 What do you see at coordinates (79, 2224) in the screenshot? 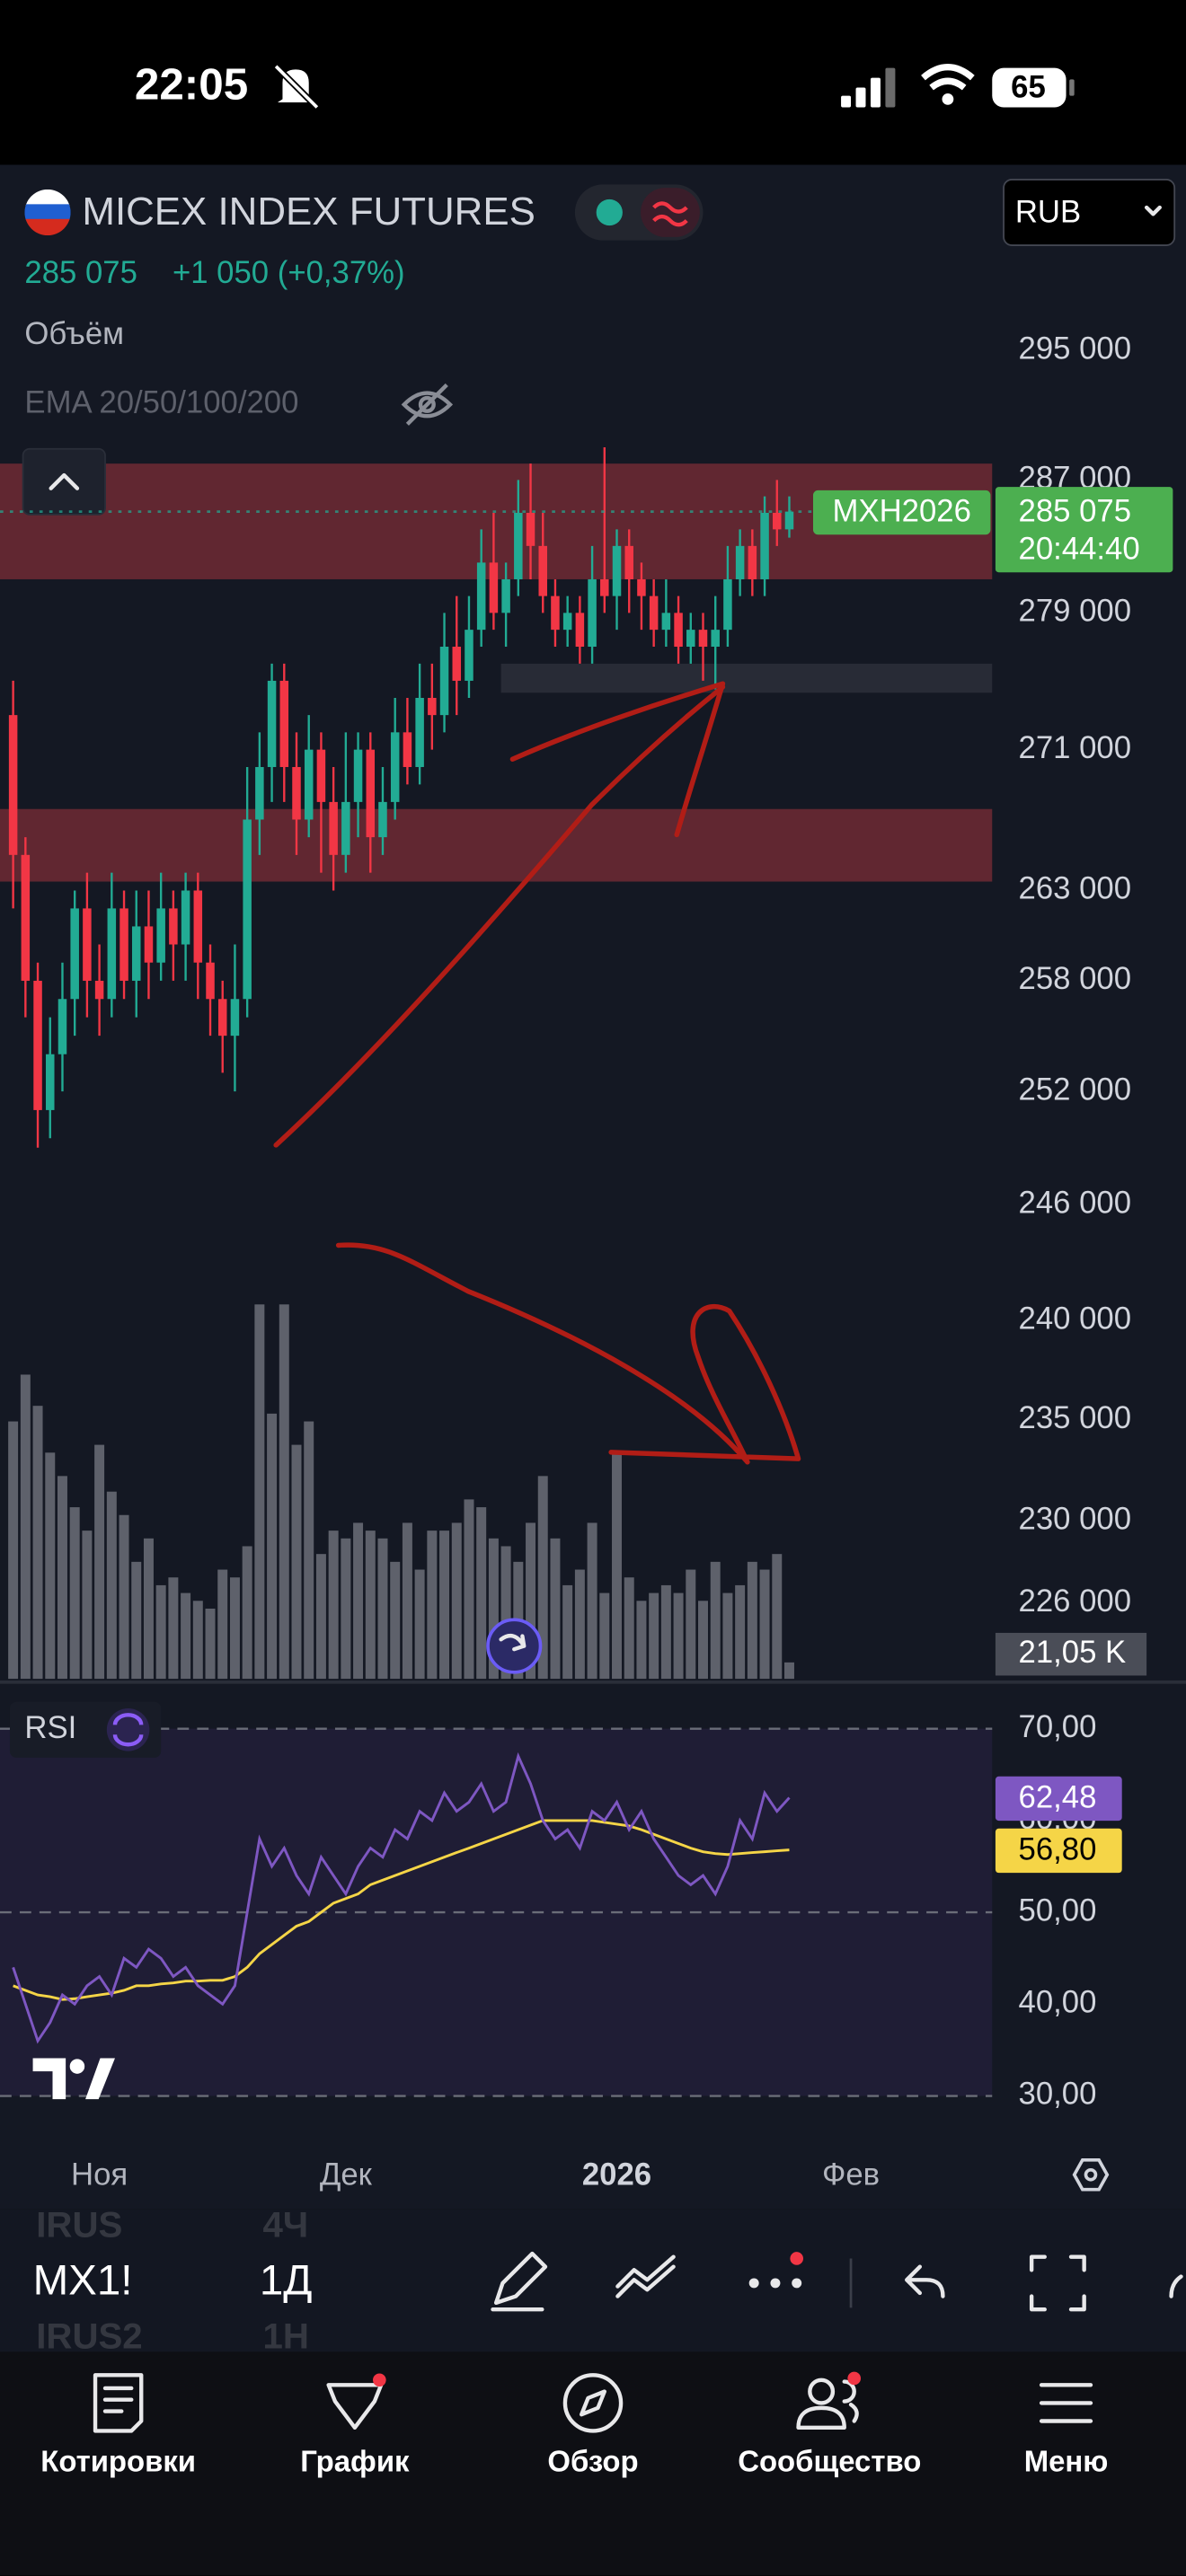
I see `background-symbol: IRUS` at bounding box center [79, 2224].